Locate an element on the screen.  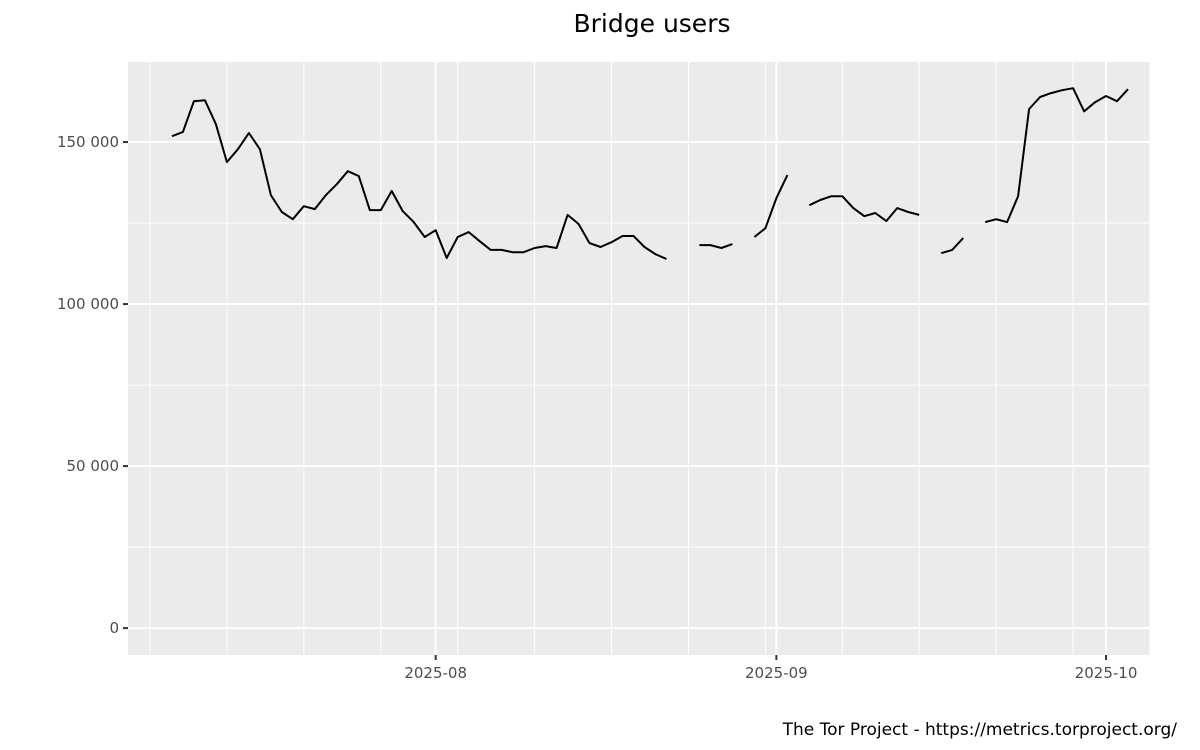
y-tick-label: 150 000 is located at coordinates (88, 142).